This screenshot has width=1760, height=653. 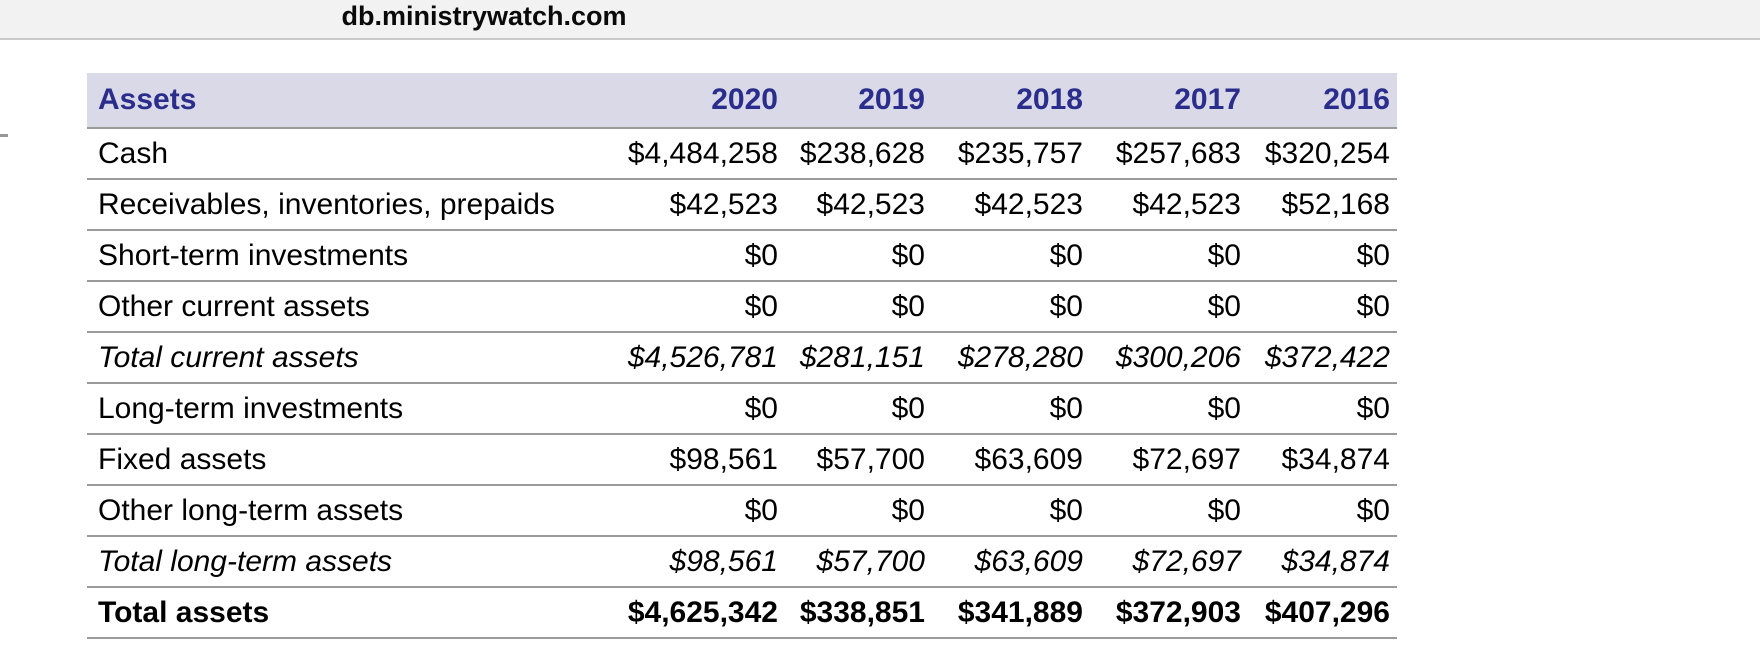 What do you see at coordinates (1322, 358) in the screenshot?
I see `row-value: $372,422` at bounding box center [1322, 358].